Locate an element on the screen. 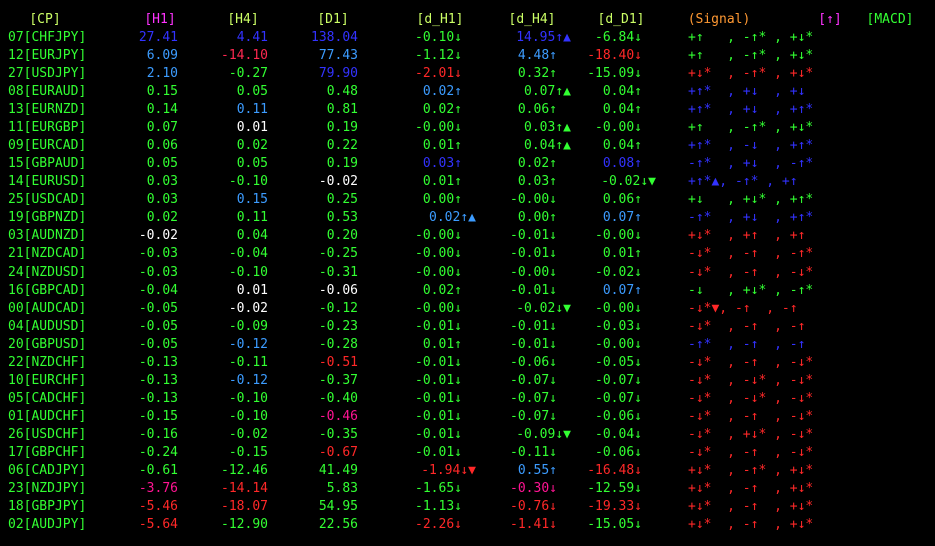  signal: -↓ , +↓* , -↑* is located at coordinates (751, 290).